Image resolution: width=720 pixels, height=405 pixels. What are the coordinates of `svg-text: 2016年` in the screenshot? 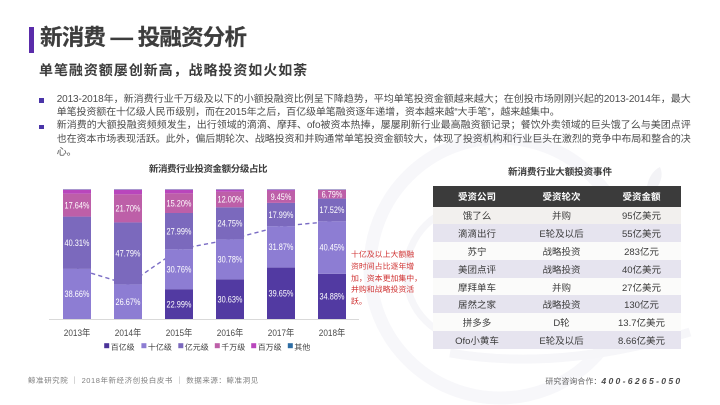 It's located at (230, 333).